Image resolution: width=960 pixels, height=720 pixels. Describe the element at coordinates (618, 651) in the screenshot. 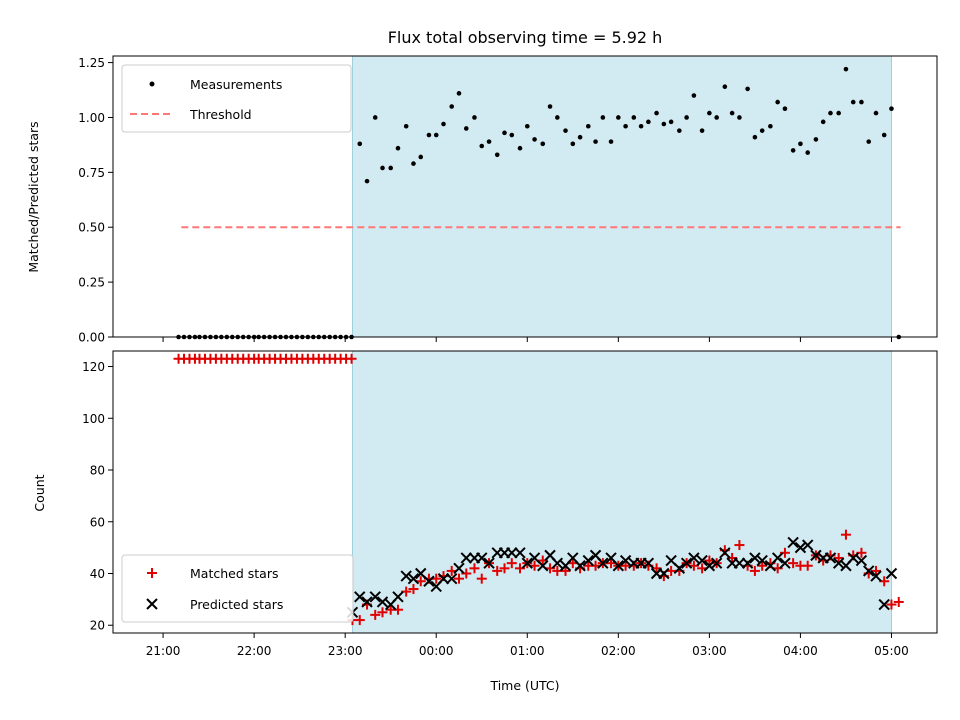

I see `x-tick-label: 02:00` at that location.